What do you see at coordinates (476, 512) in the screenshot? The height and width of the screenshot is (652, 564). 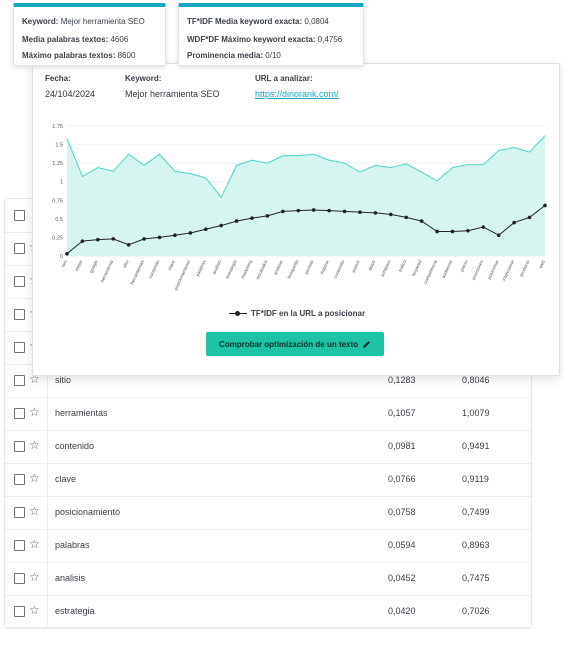 I see `wdfdf-cell: 0,7499` at bounding box center [476, 512].